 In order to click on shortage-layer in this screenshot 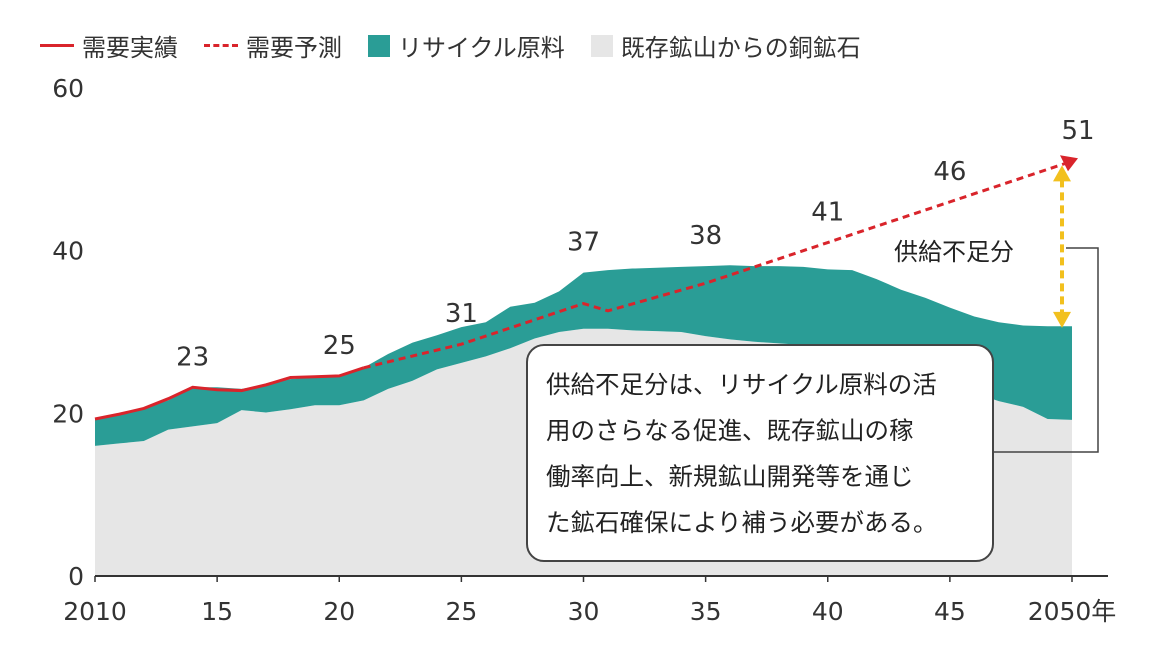, I will do `click(1046, 309)`.